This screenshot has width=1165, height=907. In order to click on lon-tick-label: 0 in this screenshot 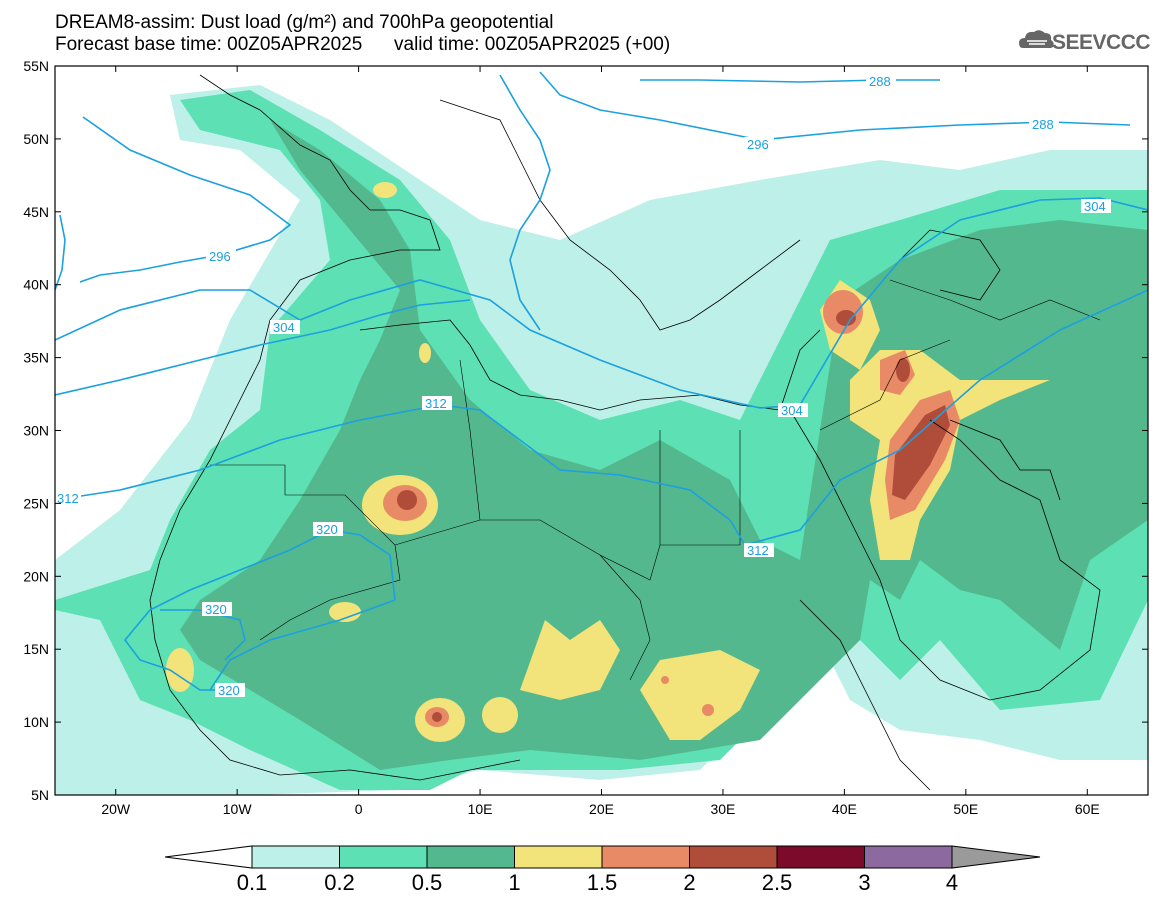, I will do `click(359, 809)`.